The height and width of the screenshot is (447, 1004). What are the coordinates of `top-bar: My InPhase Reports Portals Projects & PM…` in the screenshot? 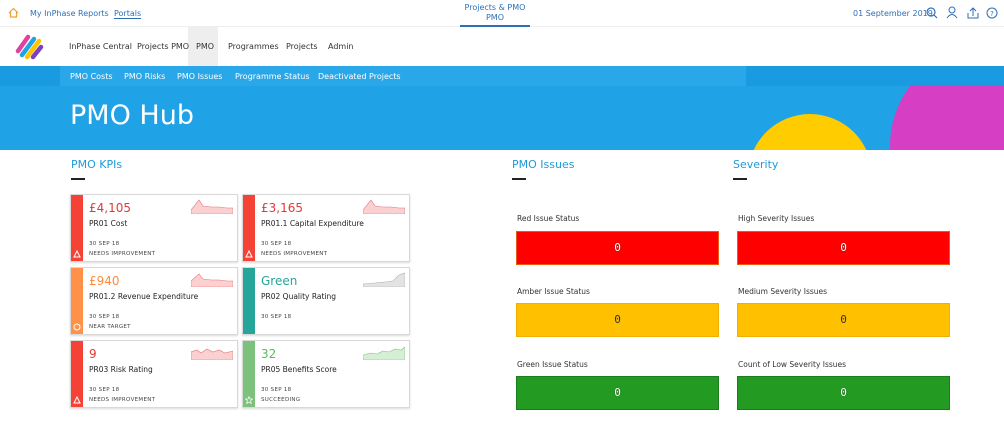 It's located at (502, 13).